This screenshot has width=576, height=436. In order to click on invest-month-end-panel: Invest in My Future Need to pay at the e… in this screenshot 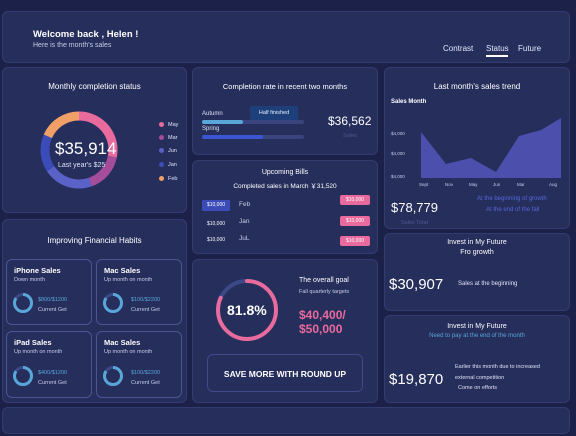, I will do `click(477, 359)`.